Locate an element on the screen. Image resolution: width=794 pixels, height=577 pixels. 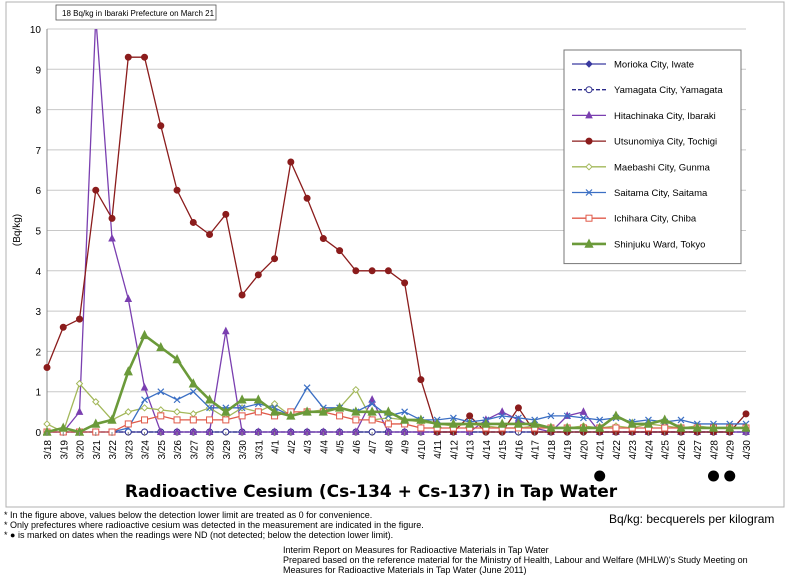
legend-label: Saitama City, Saitama is located at coordinates (661, 193).